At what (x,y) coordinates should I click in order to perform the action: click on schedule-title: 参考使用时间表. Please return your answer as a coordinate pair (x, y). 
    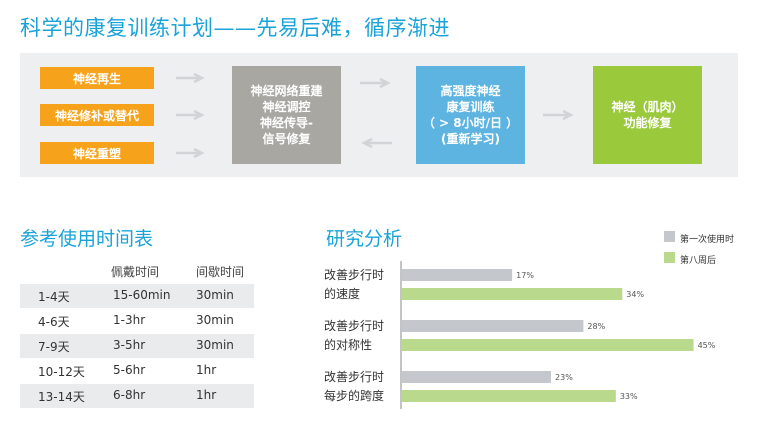
    Looking at the image, I should click on (87, 239).